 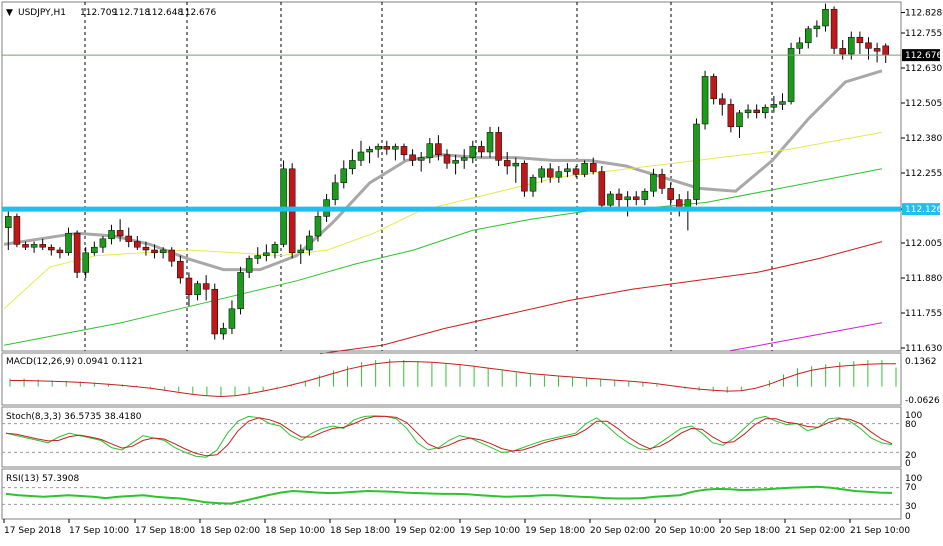 I want to click on stoch-tick-0: 0, so click(x=908, y=464).